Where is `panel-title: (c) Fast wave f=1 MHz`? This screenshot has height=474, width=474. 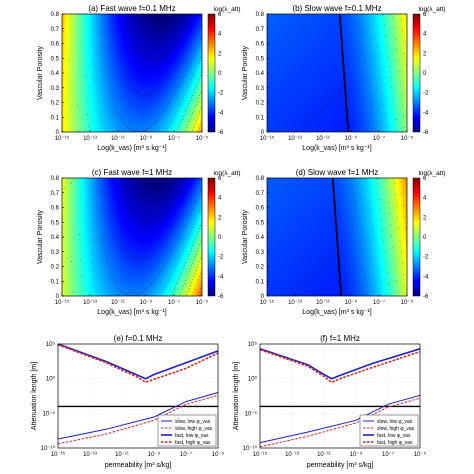
panel-title: (c) Fast wave f=1 MHz is located at coordinates (132, 172).